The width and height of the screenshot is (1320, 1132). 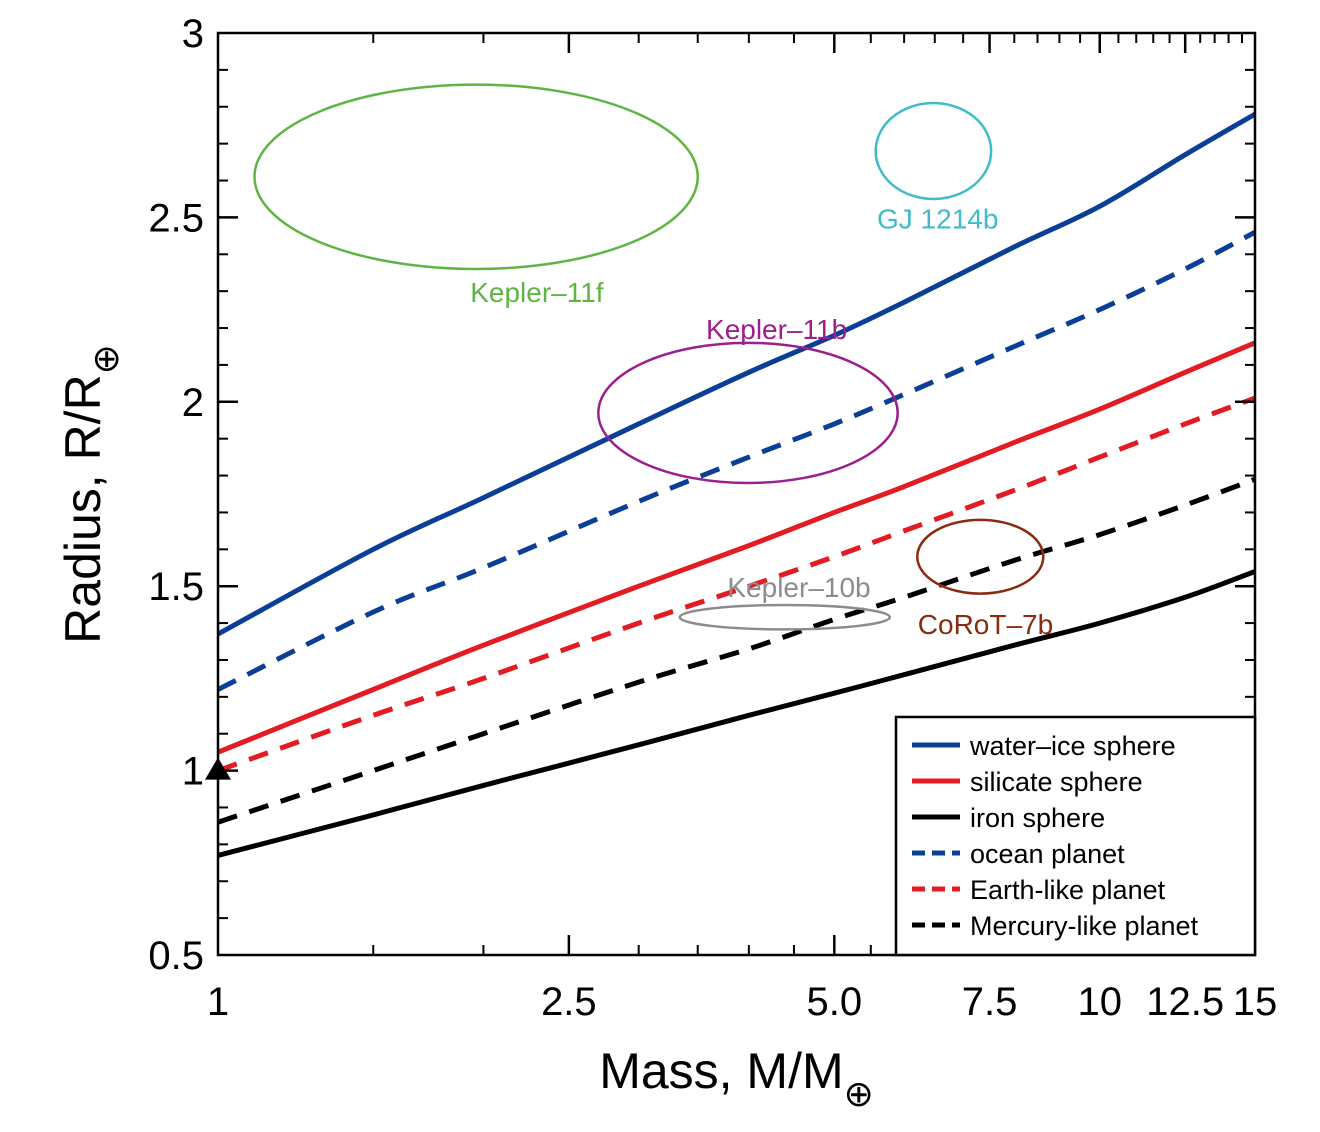 What do you see at coordinates (776, 329) in the screenshot?
I see `planet-label-kepler-11b: Kepler–11b` at bounding box center [776, 329].